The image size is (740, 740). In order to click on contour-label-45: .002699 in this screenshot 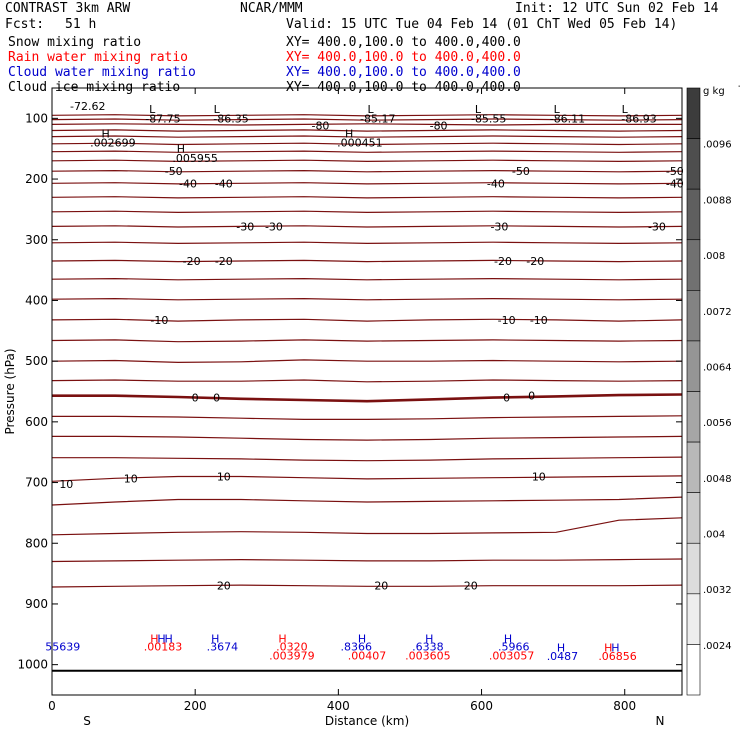, I will do `click(113, 143)`.